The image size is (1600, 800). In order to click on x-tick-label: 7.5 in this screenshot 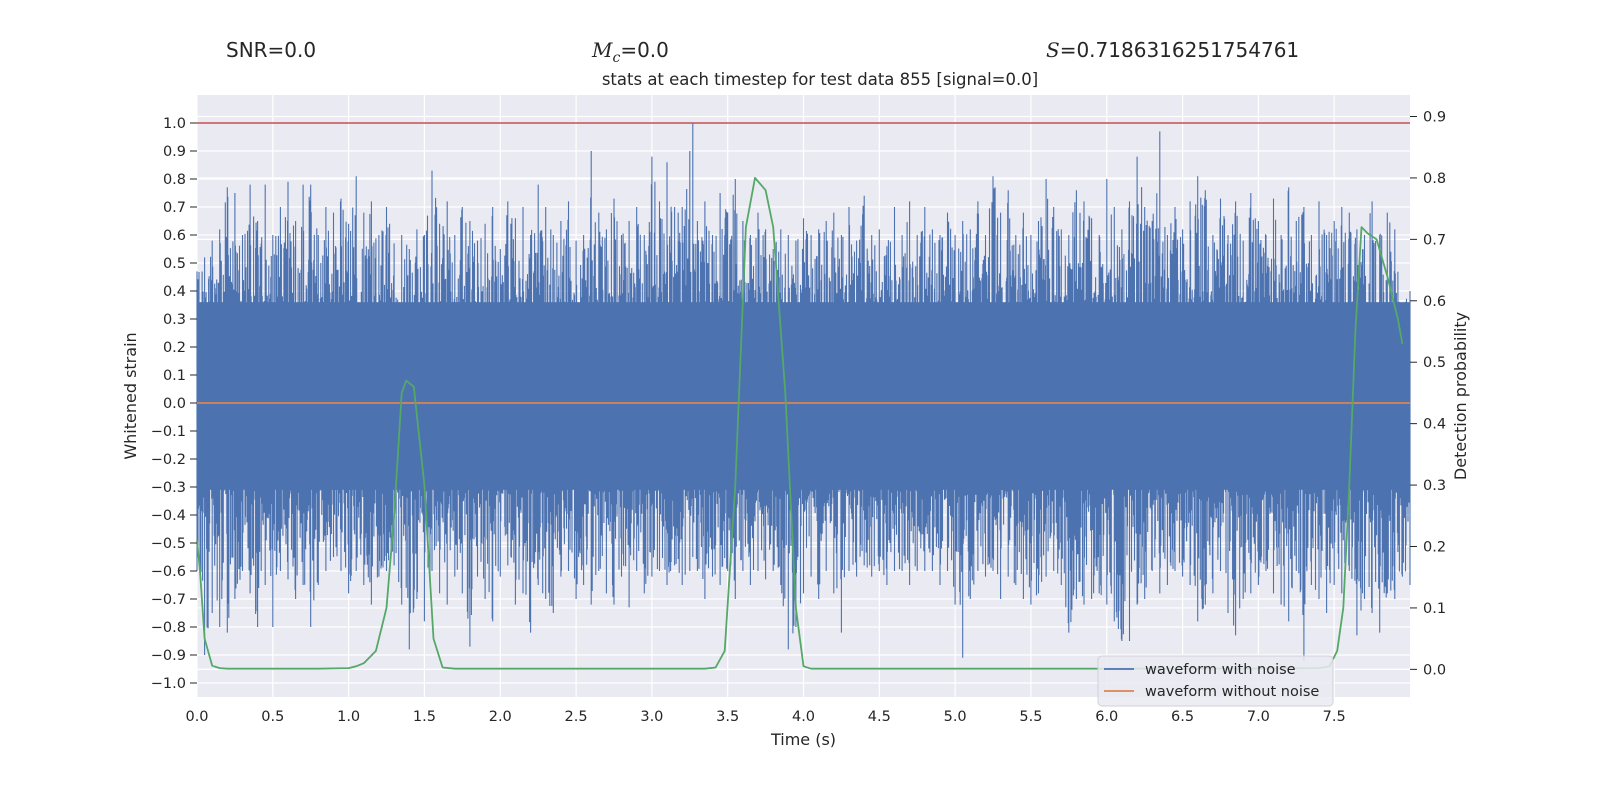, I will do `click(1334, 717)`.